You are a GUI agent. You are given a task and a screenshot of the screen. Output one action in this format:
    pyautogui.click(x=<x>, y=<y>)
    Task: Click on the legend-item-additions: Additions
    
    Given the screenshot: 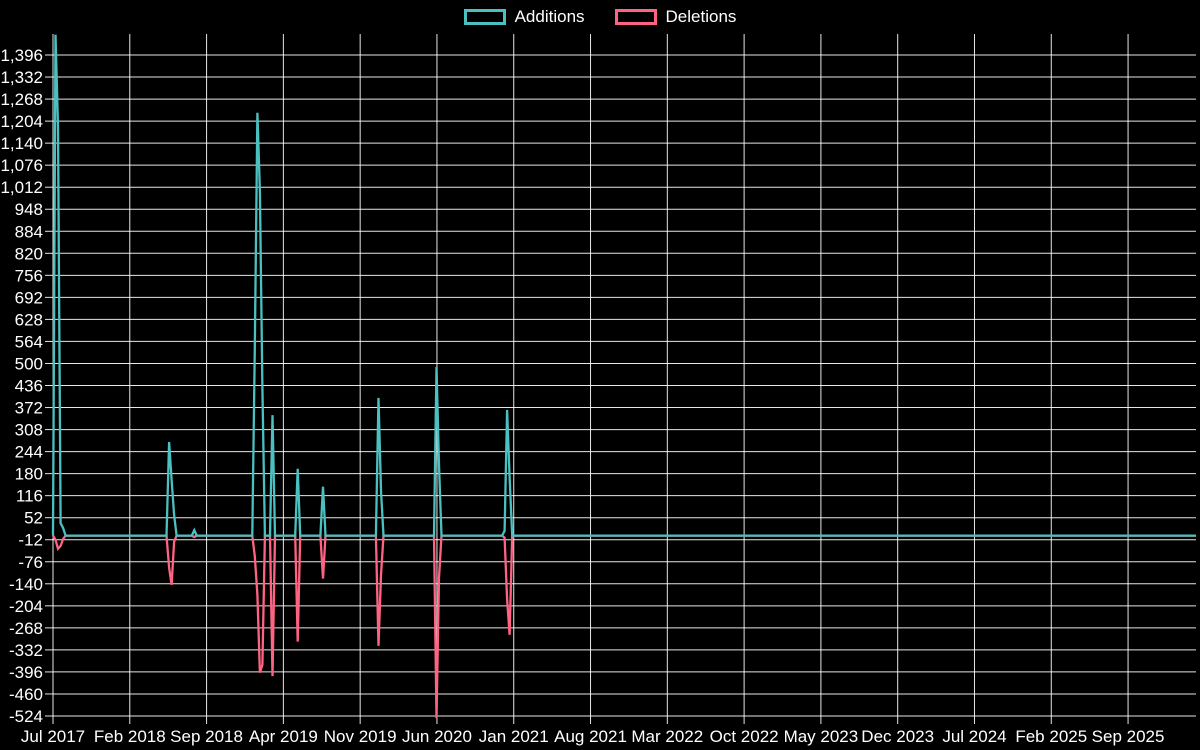 What is the action you would take?
    pyautogui.click(x=524, y=17)
    